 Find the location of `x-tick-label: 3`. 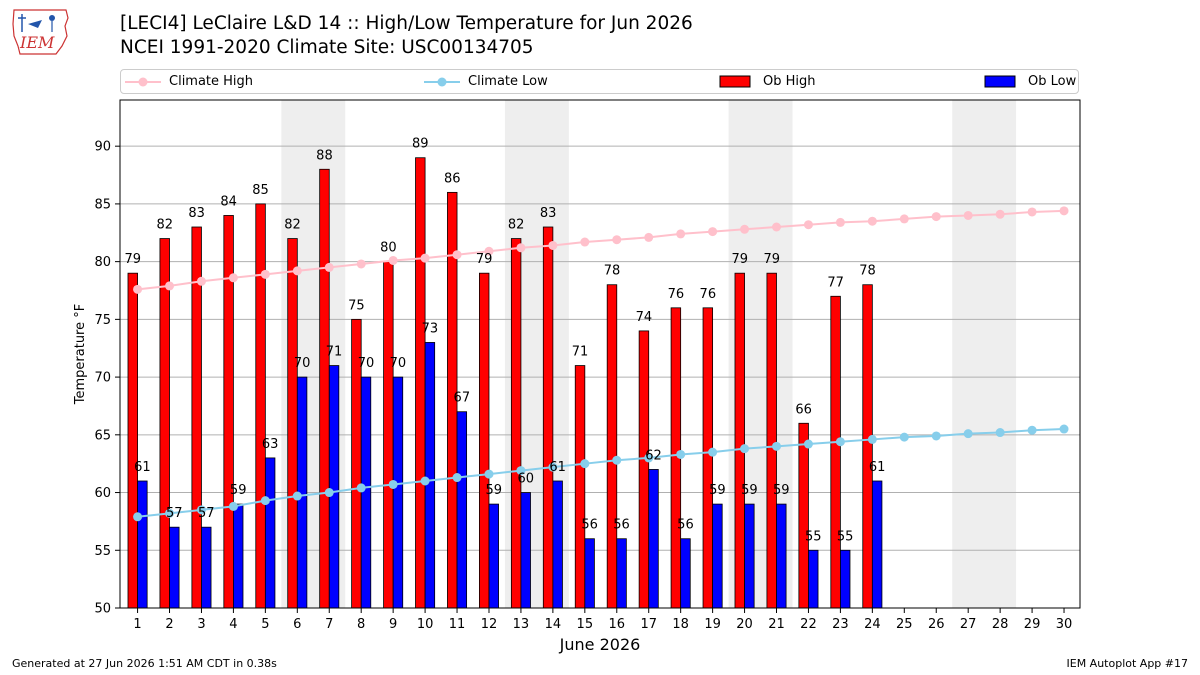

x-tick-label: 3 is located at coordinates (201, 624).